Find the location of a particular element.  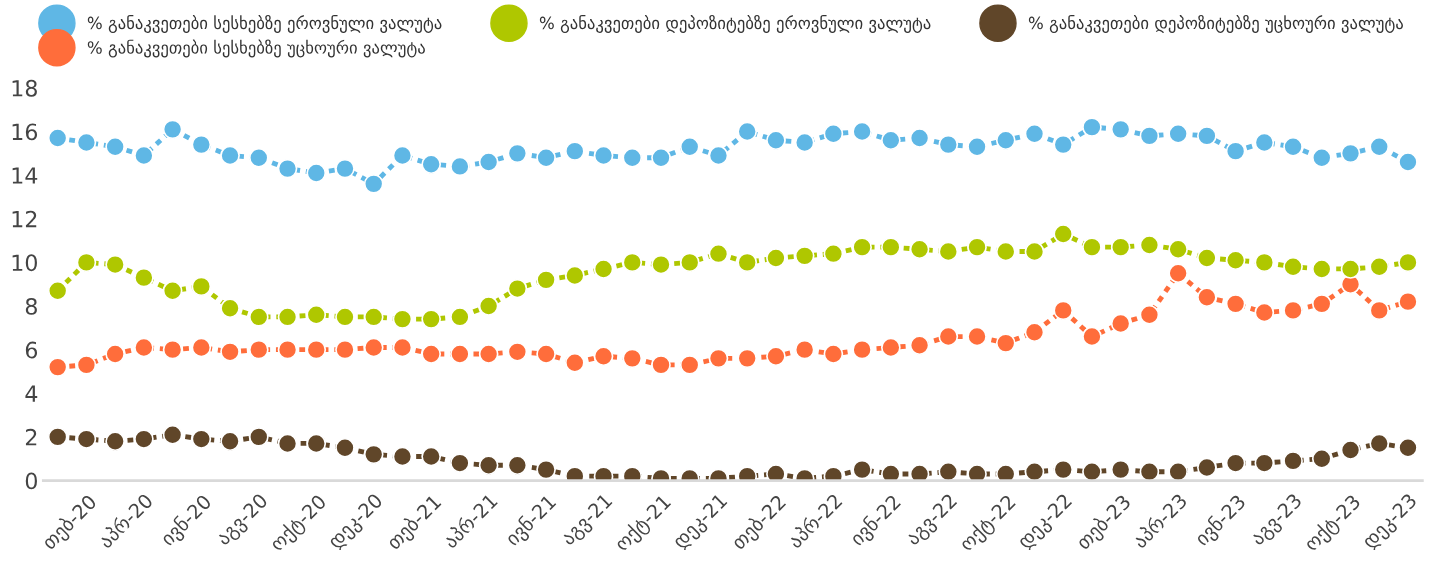

y-tick-label: 6 is located at coordinates (31, 350).